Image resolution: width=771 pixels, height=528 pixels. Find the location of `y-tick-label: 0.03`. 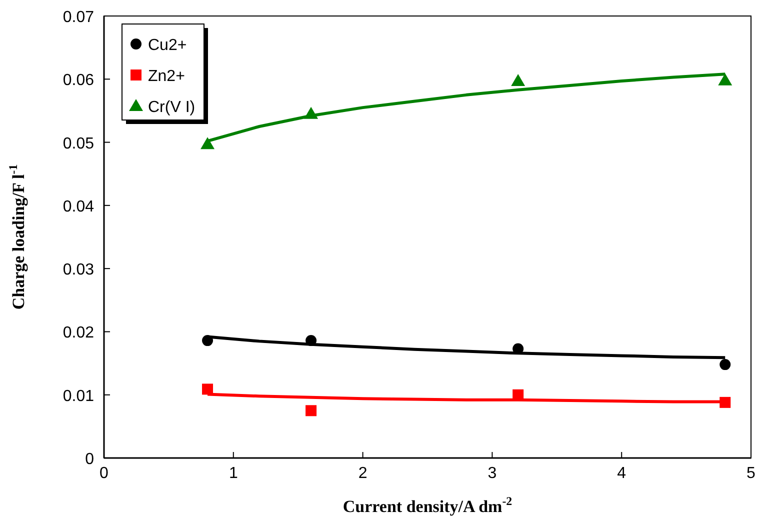

y-tick-label: 0.03 is located at coordinates (78, 270).